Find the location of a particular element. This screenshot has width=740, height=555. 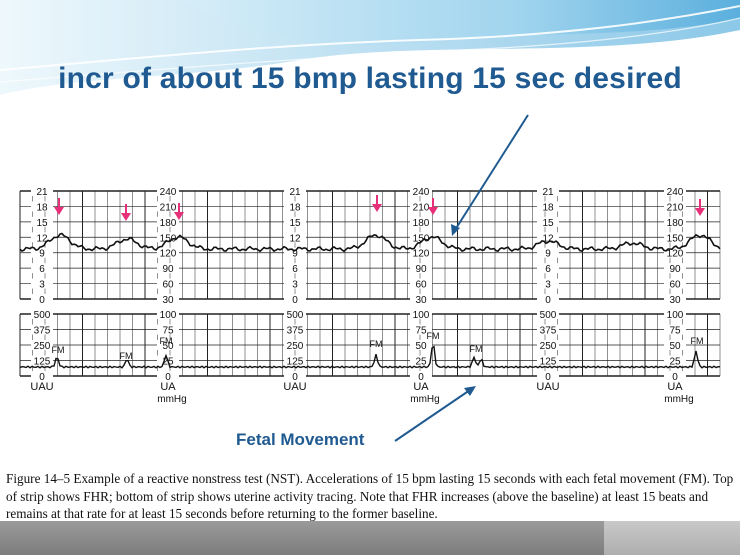

fhr-trace is located at coordinates (370, 242).